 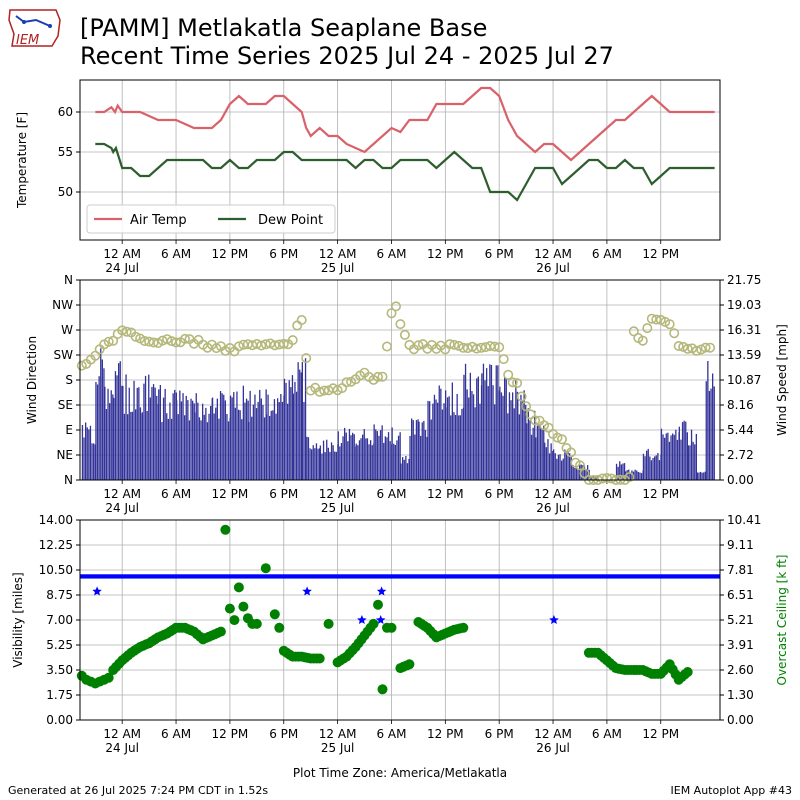 I want to click on wind-speed-axis-label: Wind Speed [mph], so click(x=782, y=380).